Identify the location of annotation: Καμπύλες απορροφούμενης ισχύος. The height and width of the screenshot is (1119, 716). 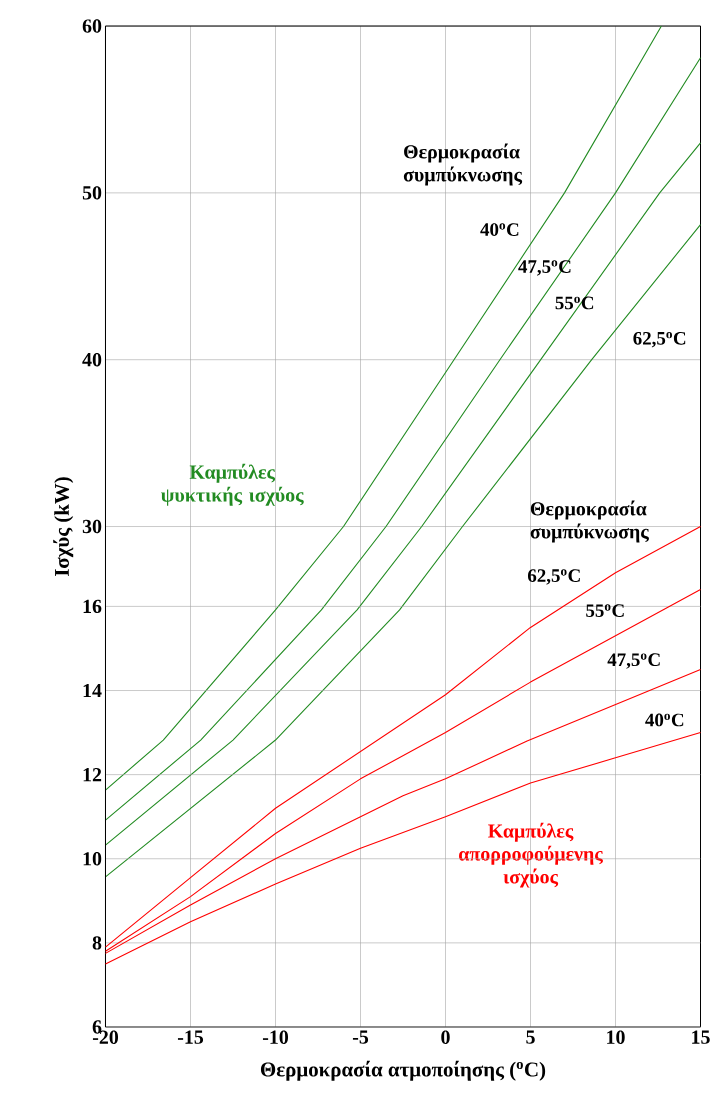
(531, 855).